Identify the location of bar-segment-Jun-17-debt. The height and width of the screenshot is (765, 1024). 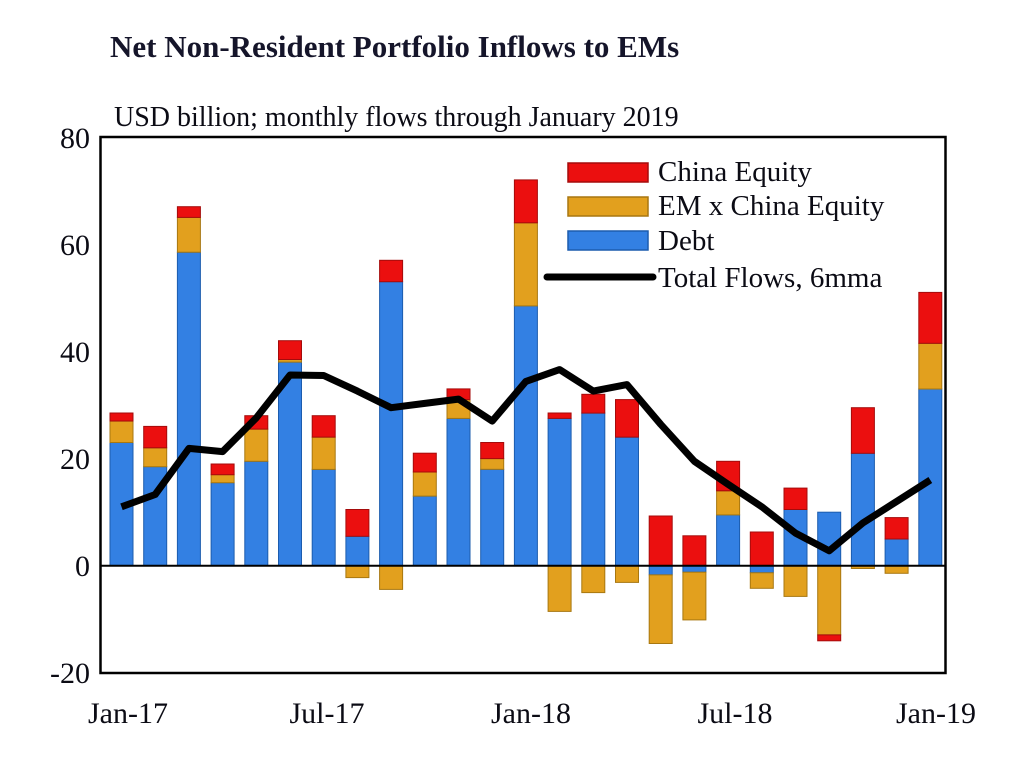
(290, 464).